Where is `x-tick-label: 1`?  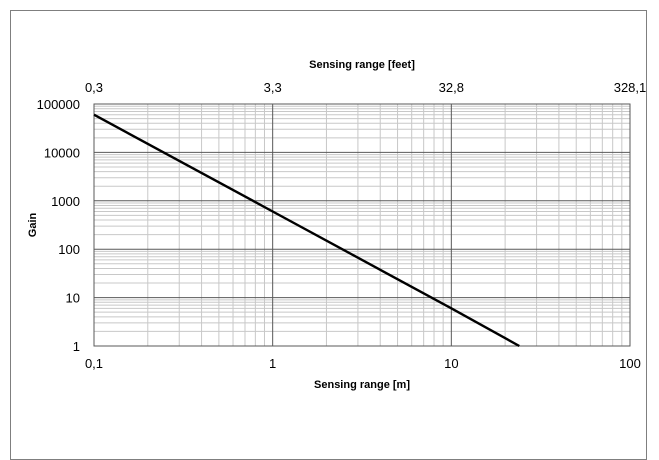
x-tick-label: 1 is located at coordinates (272, 363).